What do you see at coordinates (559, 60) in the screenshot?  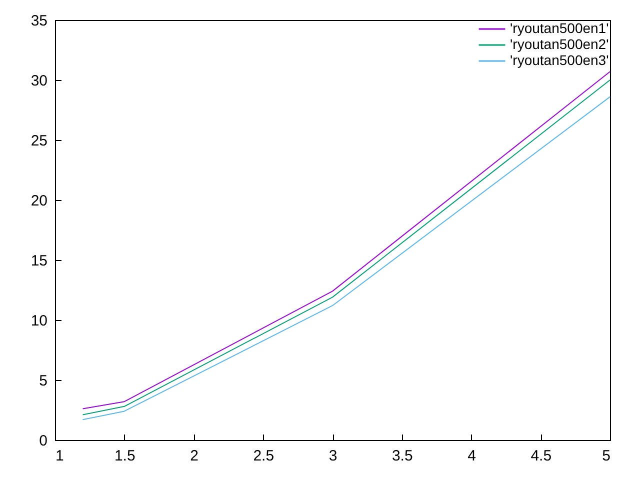 I see `legend-label: 'ryoutan500en3'` at bounding box center [559, 60].